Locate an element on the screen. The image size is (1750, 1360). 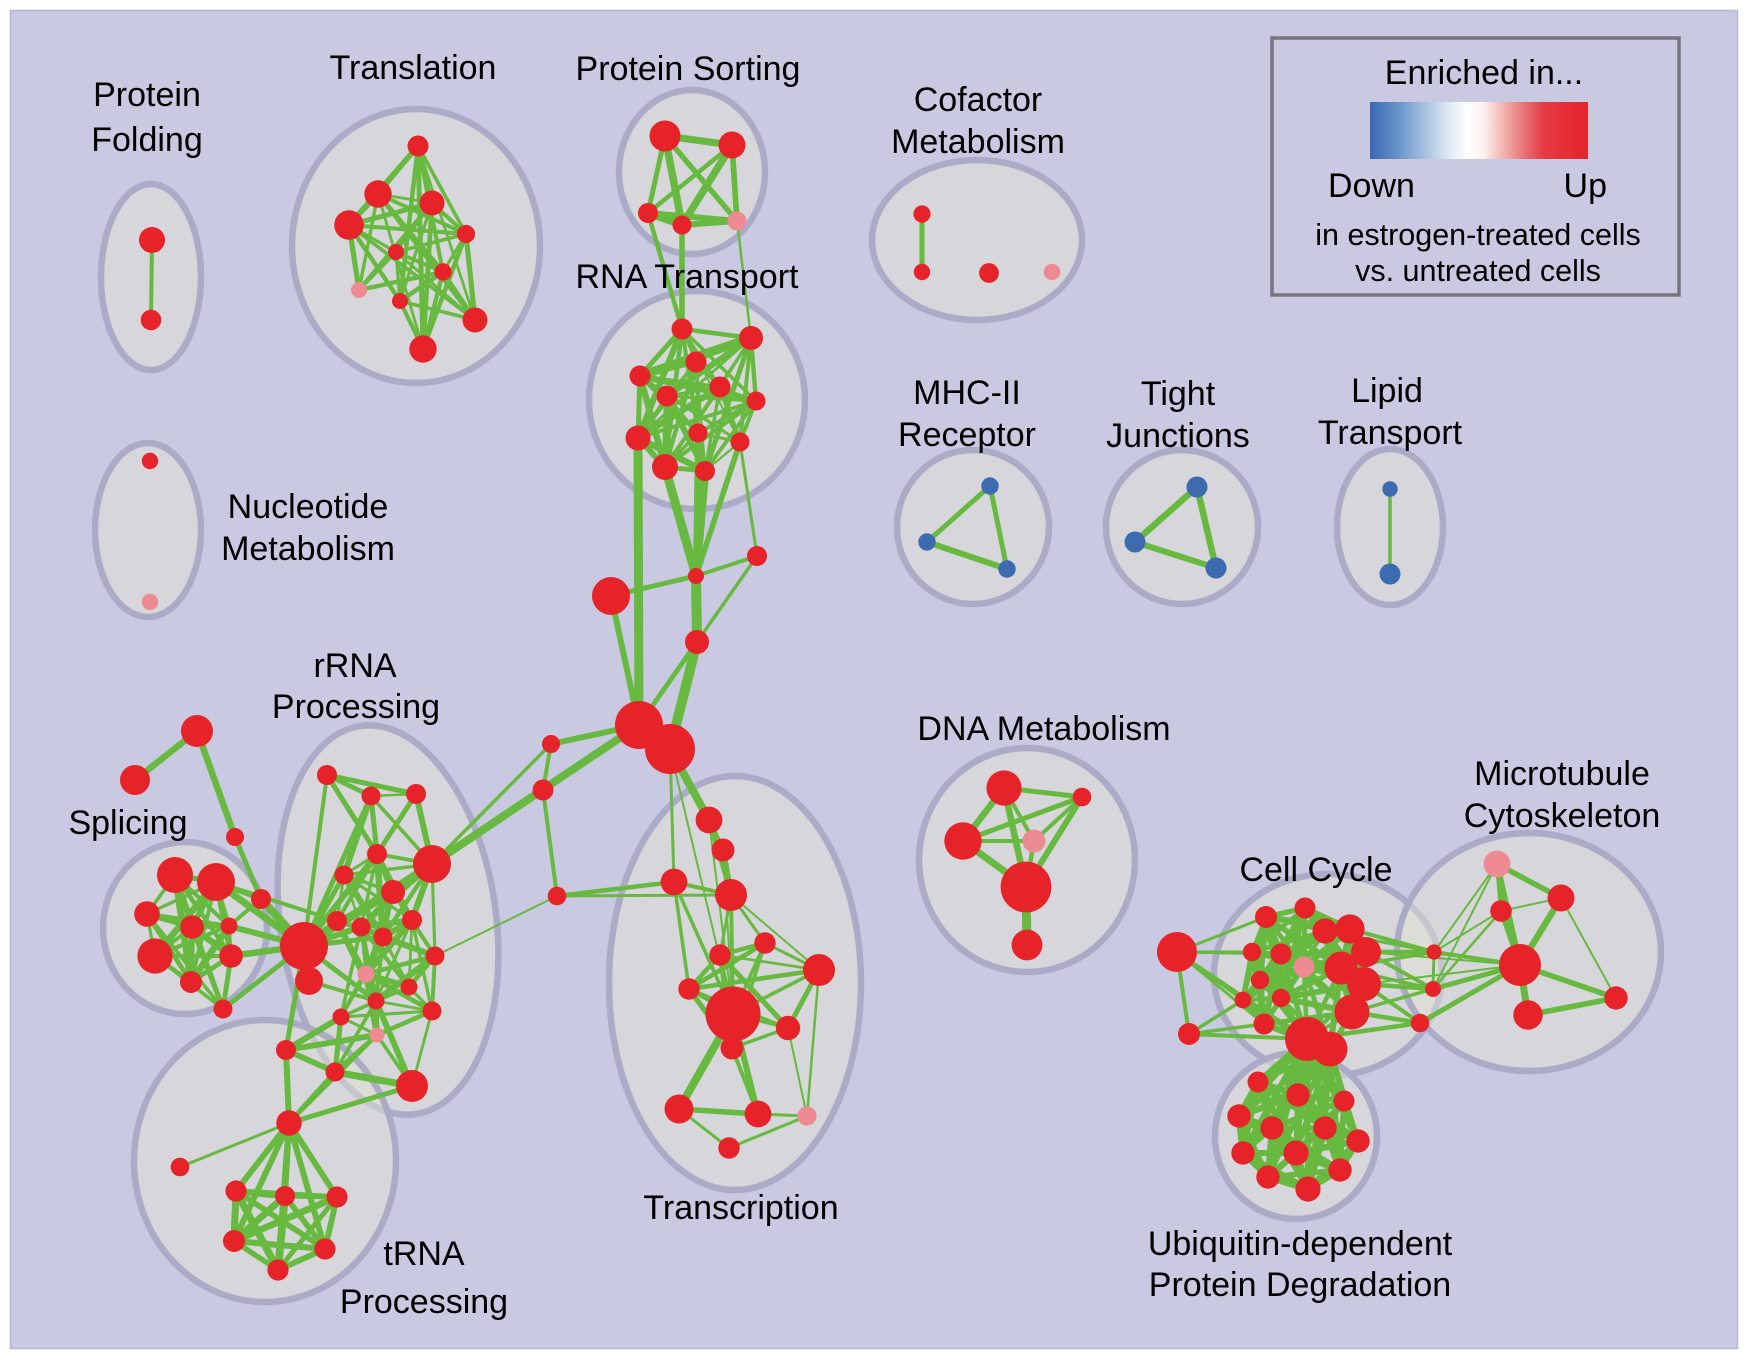
svg-text: Protein Degradation is located at coordinates (1300, 1285).